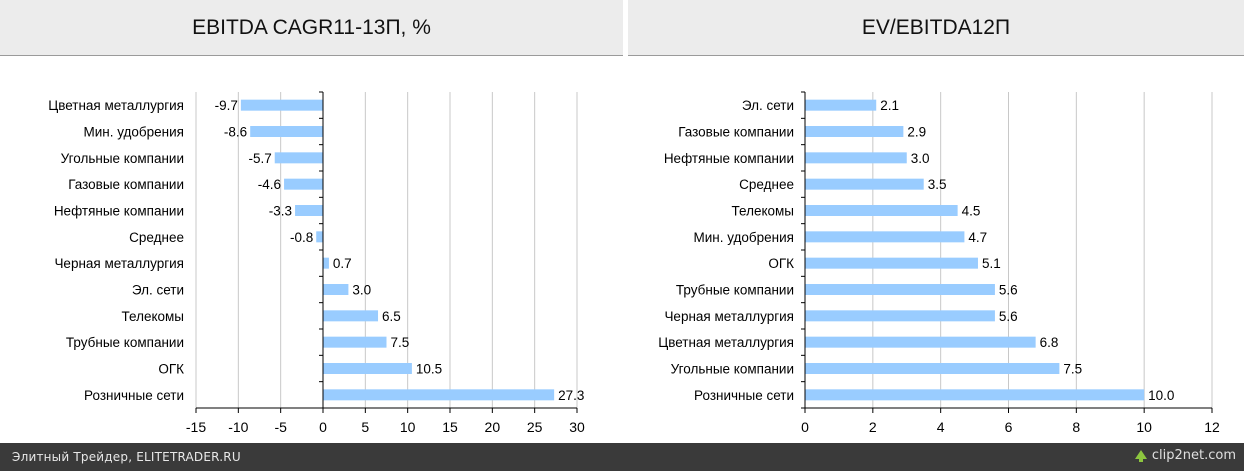 This screenshot has height=471, width=1244. I want to click on chart1-x-tick-label: 30, so click(577, 427).